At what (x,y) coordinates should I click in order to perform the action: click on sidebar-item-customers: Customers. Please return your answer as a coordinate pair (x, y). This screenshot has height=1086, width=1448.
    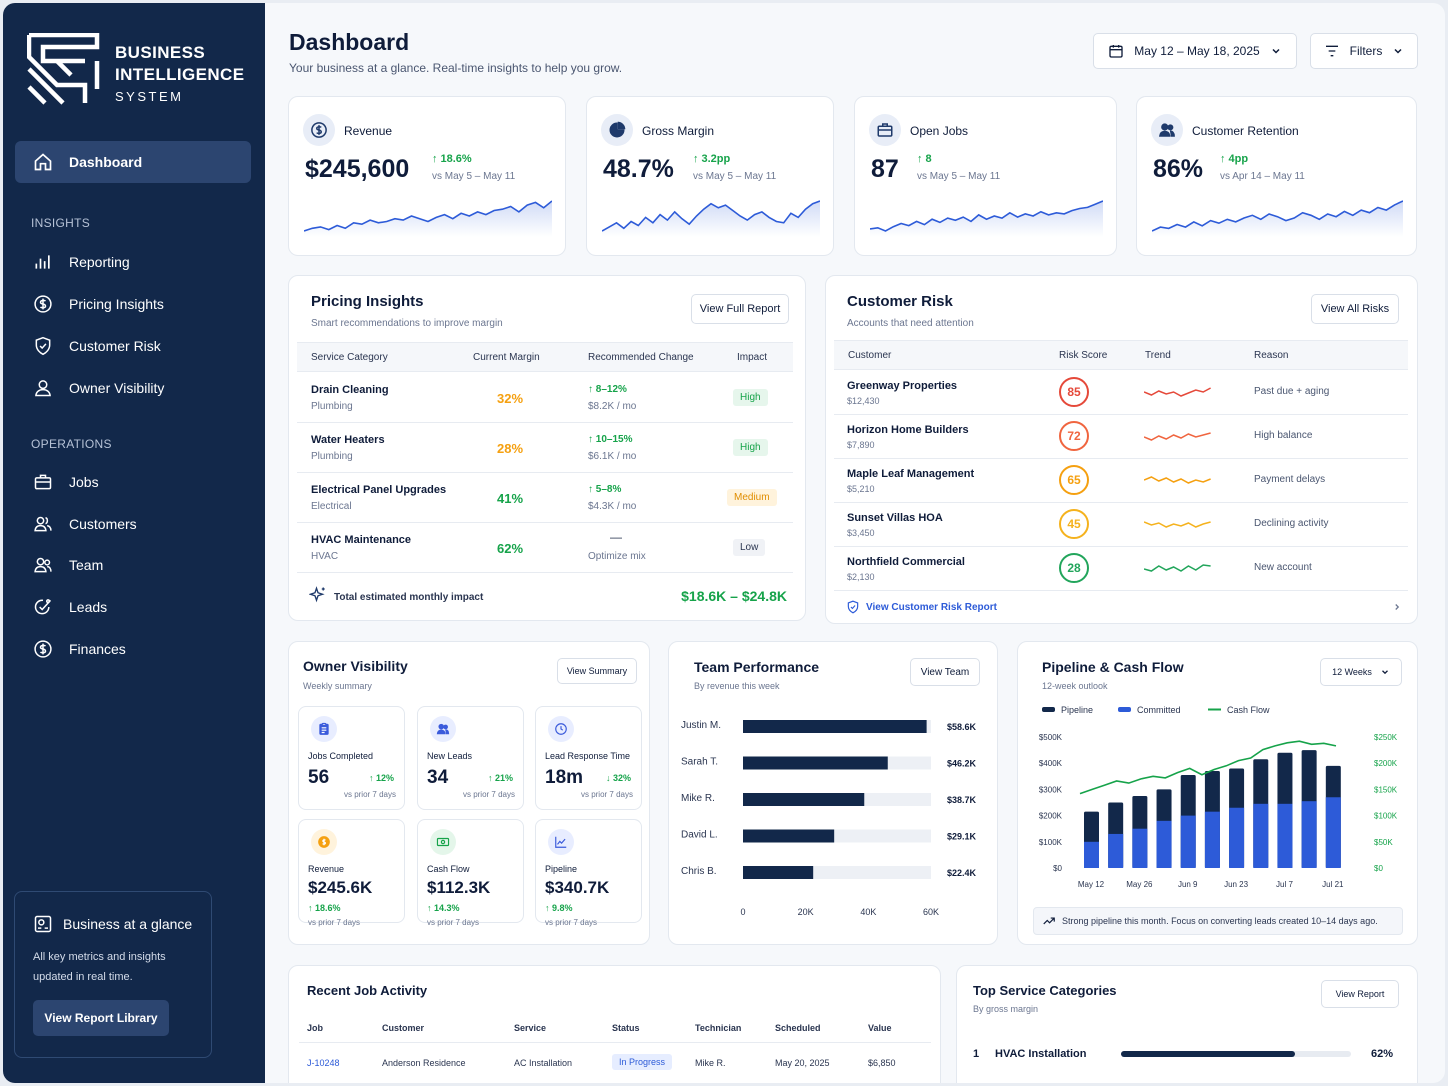
    Looking at the image, I should click on (133, 524).